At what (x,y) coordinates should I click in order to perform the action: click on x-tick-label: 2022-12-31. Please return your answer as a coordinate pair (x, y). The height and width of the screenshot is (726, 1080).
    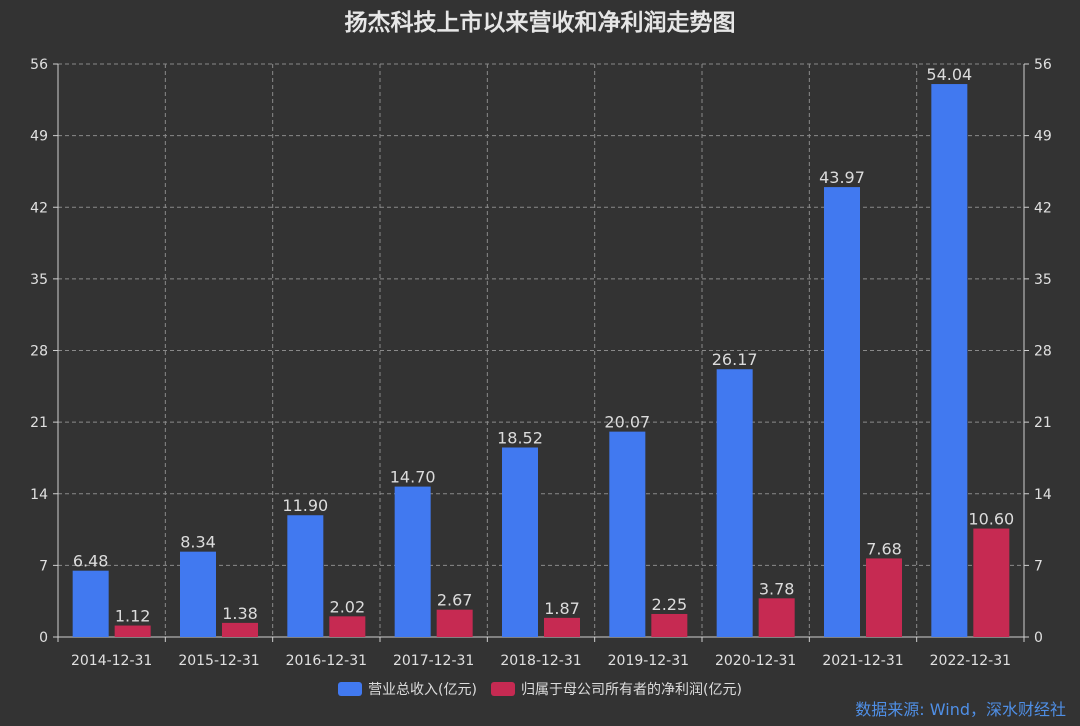
    Looking at the image, I should click on (970, 661).